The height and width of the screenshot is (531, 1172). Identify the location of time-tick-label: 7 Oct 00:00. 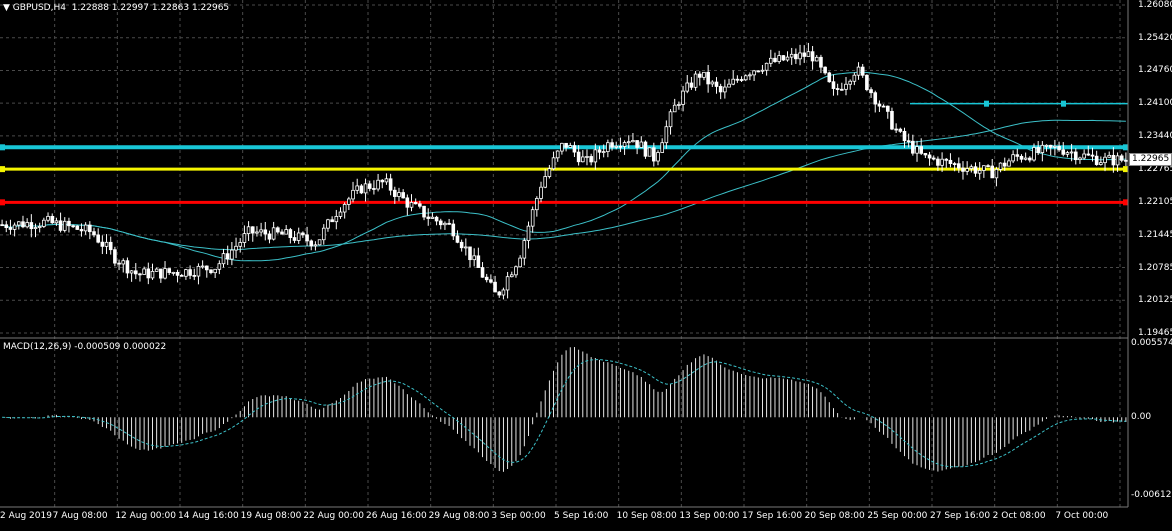
(1082, 516).